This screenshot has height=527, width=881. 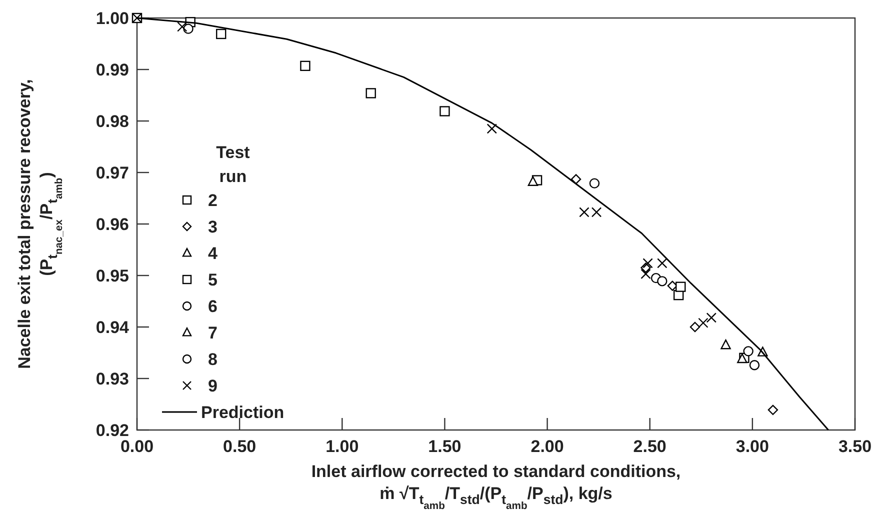 What do you see at coordinates (213, 386) in the screenshot?
I see `legend-label: 9` at bounding box center [213, 386].